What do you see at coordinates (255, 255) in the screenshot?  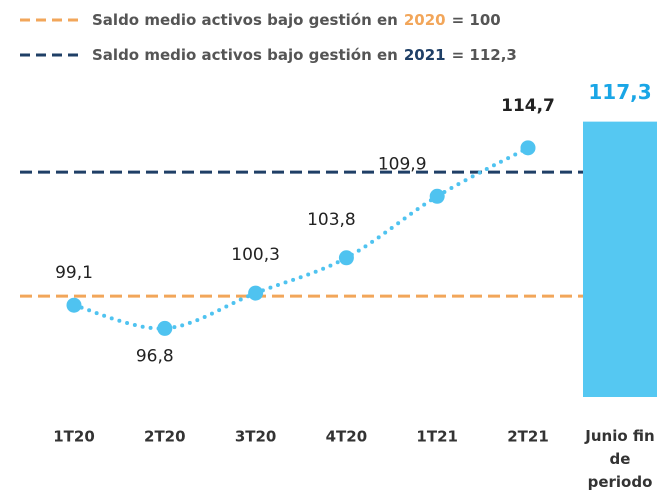 I see `data-label: 100,3` at bounding box center [255, 255].